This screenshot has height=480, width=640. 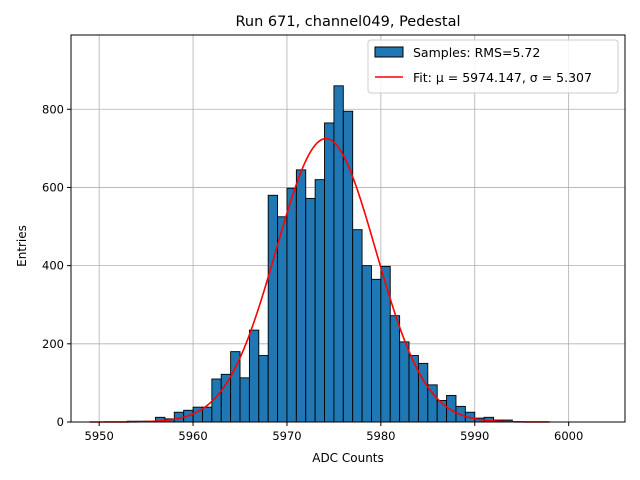 I want to click on x-tick-label: 5970, so click(x=286, y=436).